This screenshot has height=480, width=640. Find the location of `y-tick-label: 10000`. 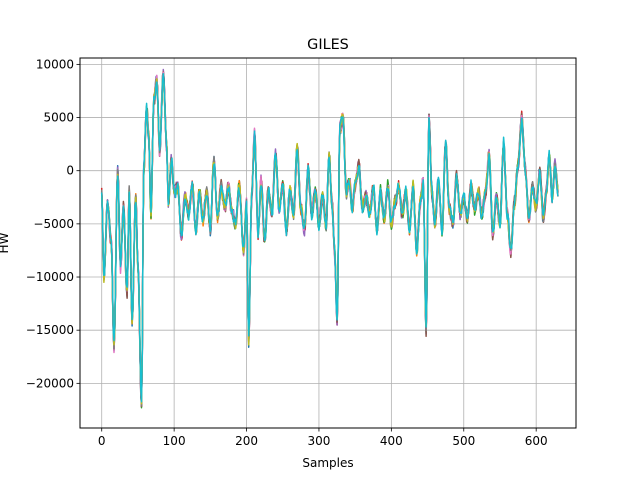

y-tick-label: 10000 is located at coordinates (55, 64).